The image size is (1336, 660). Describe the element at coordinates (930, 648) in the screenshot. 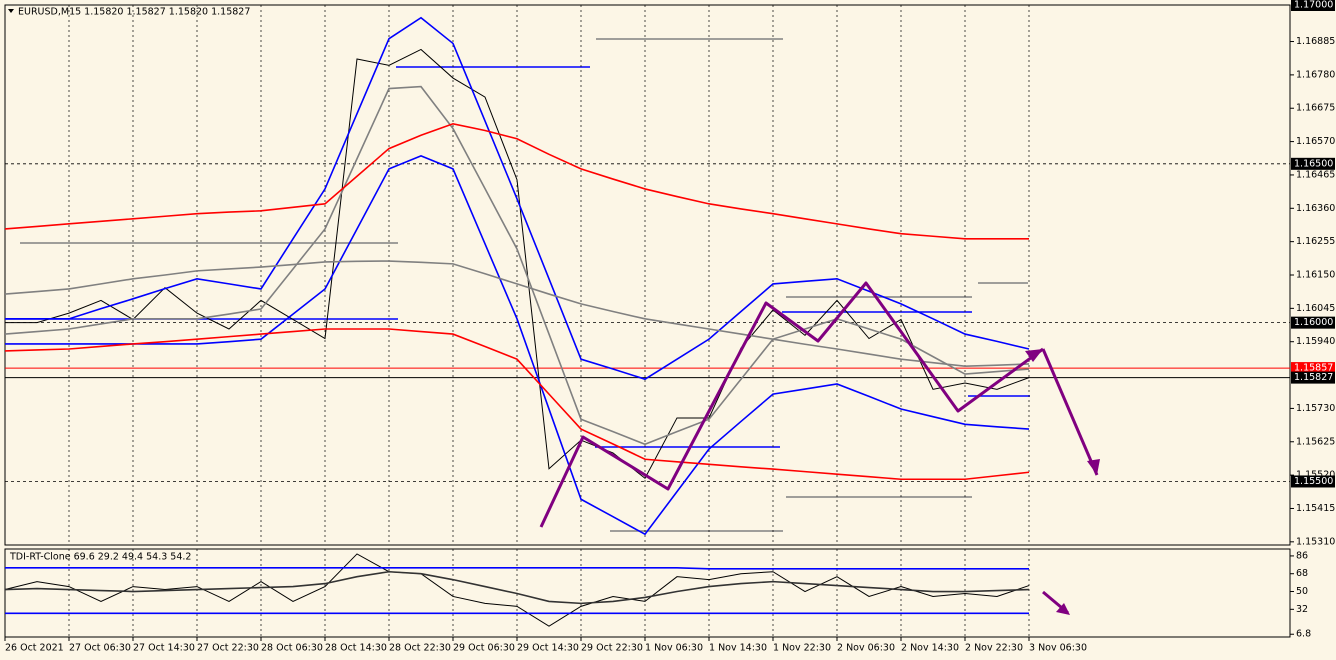

I see `x-tick-label: 2 Nov 14:30` at that location.